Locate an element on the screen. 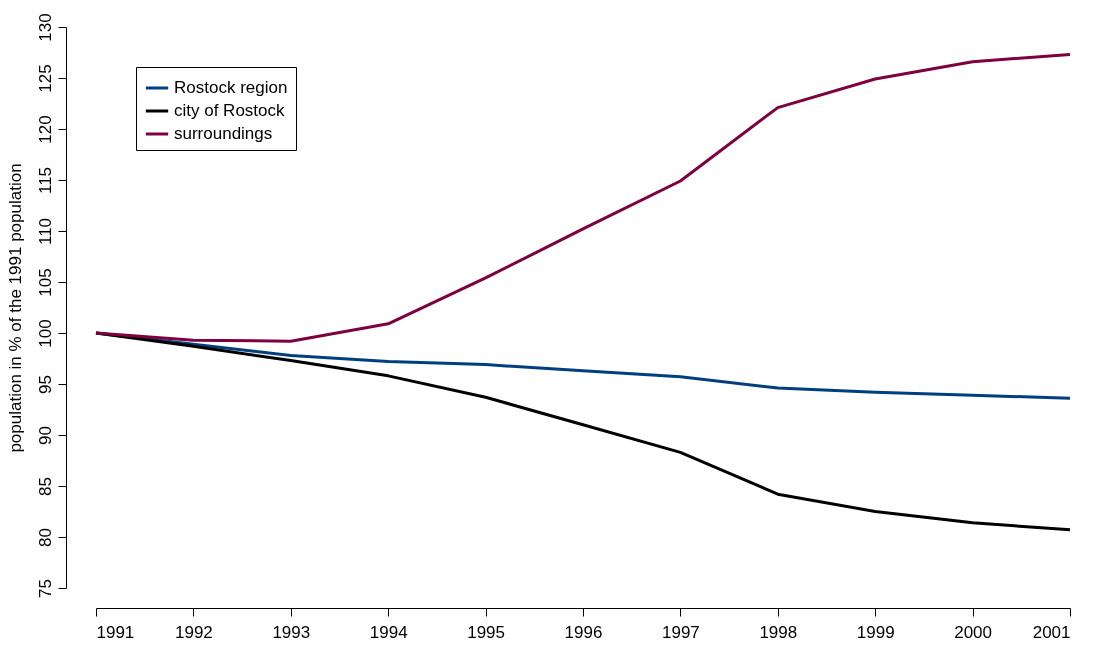  x-tick-label: 1995 is located at coordinates (486, 632).